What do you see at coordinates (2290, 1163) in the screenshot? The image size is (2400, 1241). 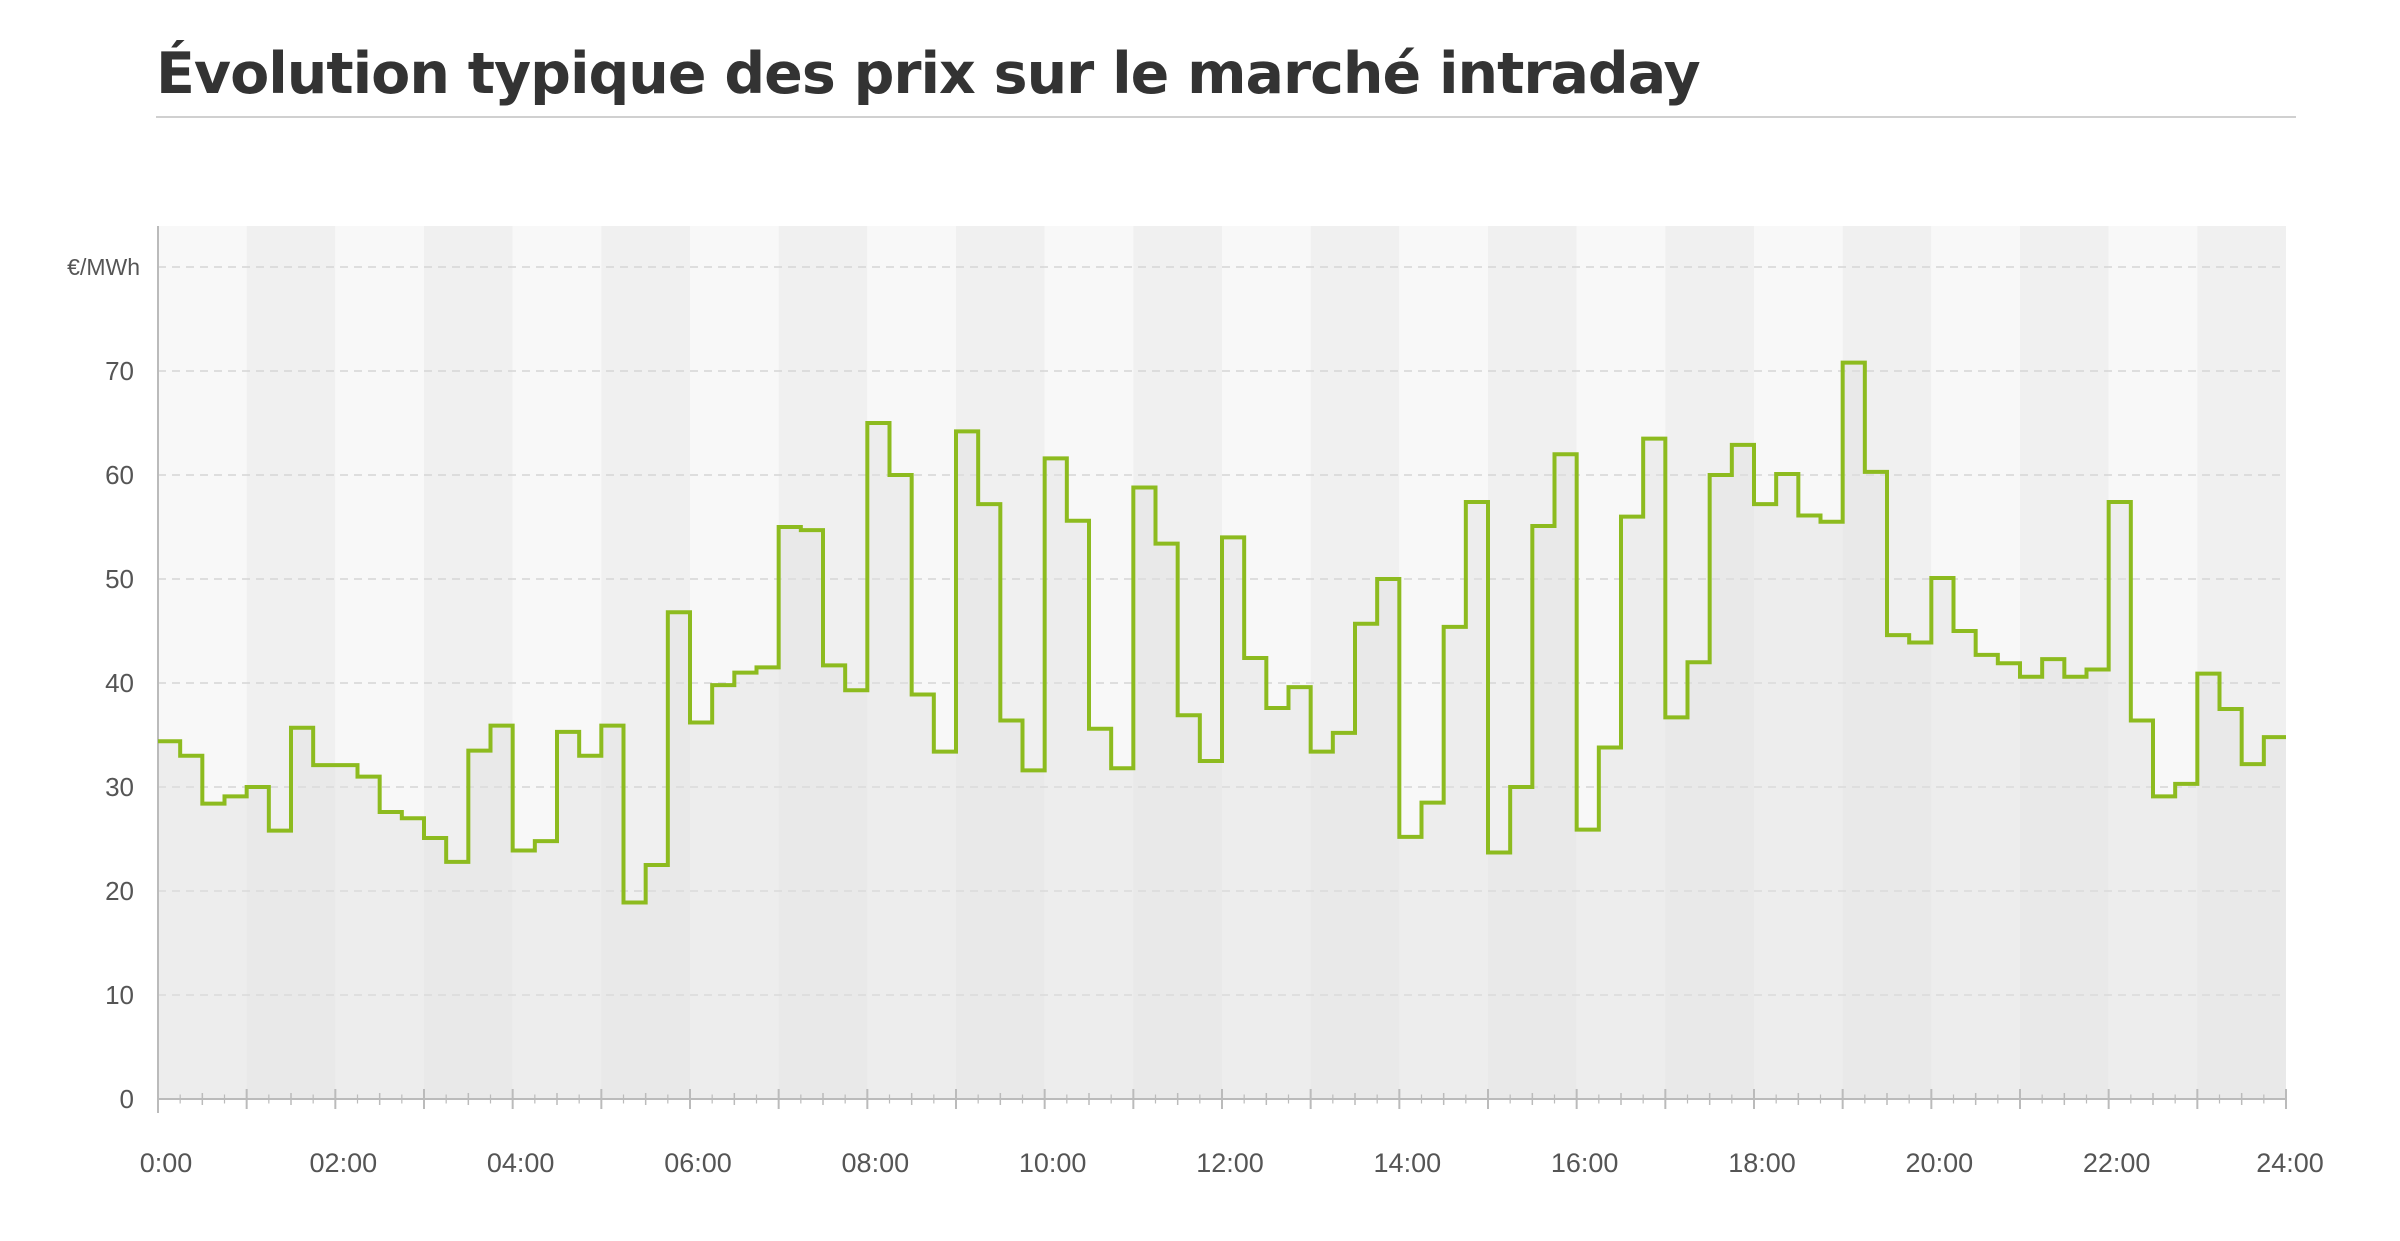 I see `x-tick-label: 24:00` at bounding box center [2290, 1163].